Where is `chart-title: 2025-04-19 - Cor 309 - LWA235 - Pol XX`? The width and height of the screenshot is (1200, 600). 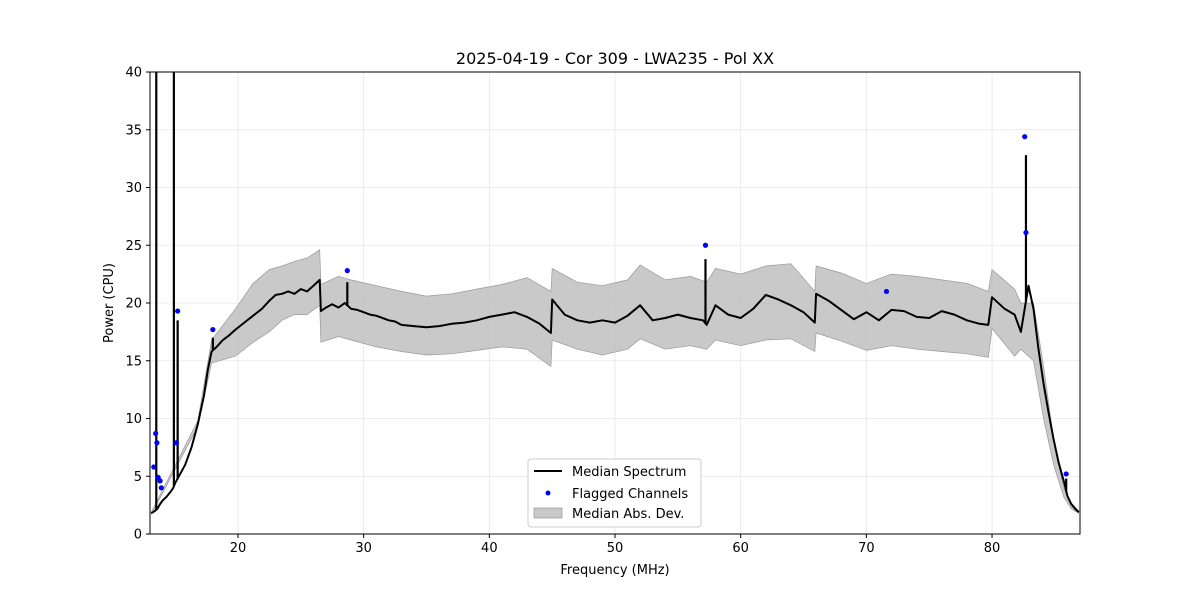
chart-title: 2025-04-19 - Cor 309 - LWA235 - Pol XX is located at coordinates (615, 58).